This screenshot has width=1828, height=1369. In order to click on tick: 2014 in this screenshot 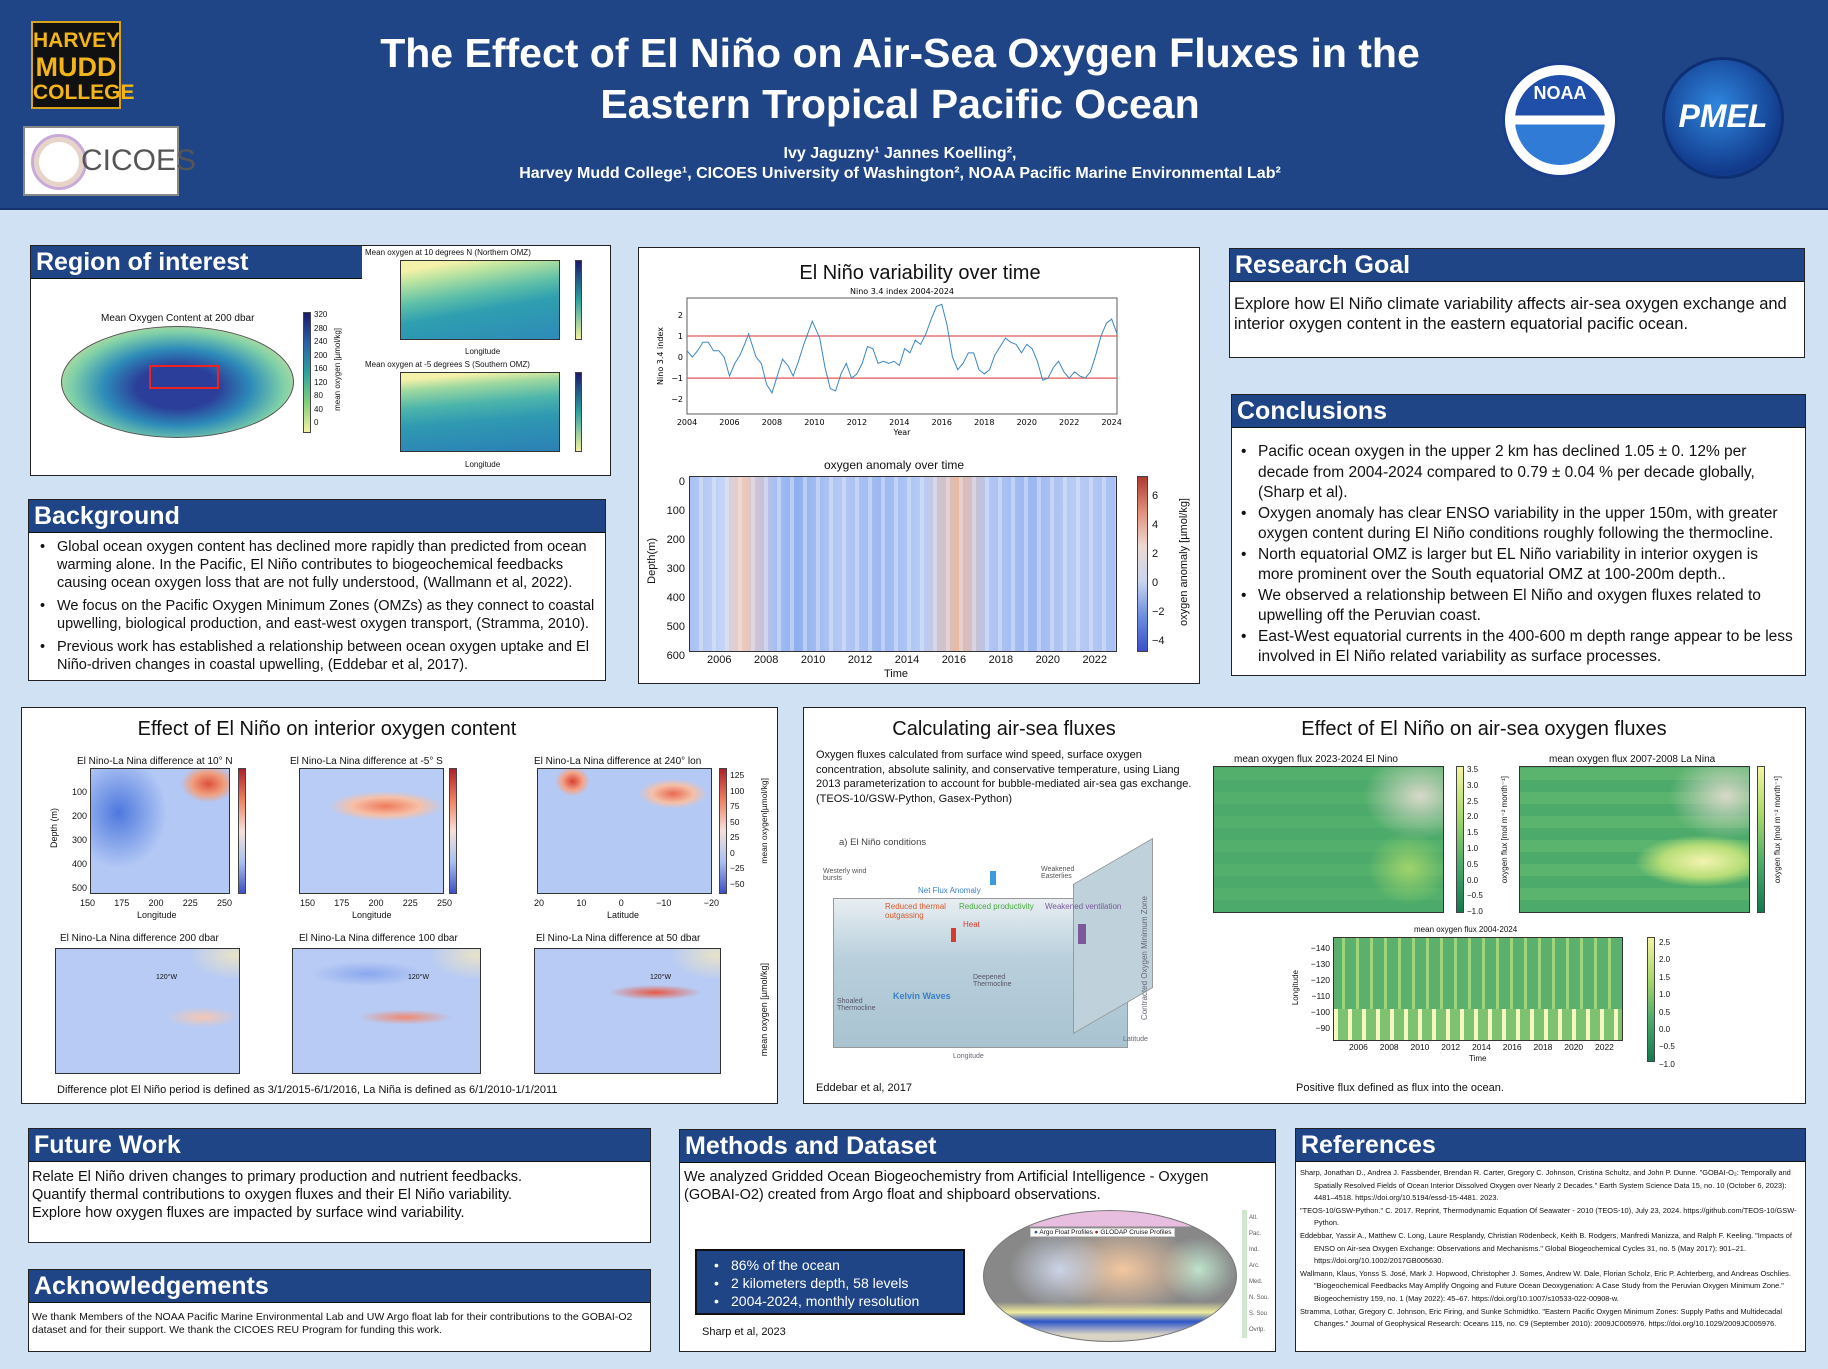, I will do `click(1481, 1047)`.